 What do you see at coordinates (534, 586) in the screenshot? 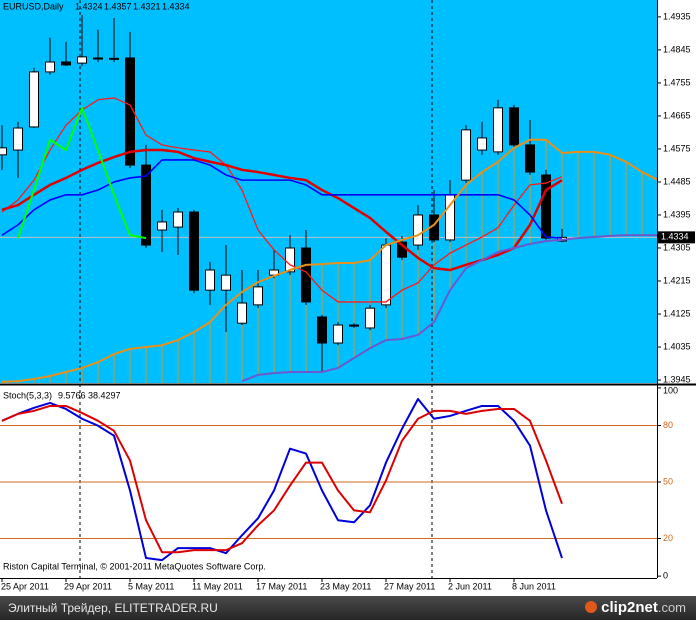
I see `x-tick-label: 8 Jun 2011` at bounding box center [534, 586].